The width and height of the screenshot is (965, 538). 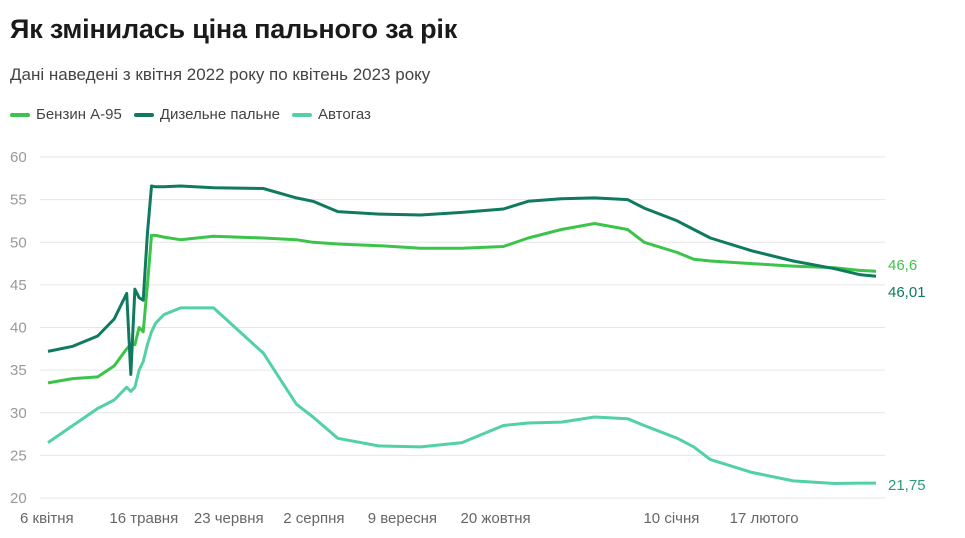 I want to click on y-axis: 20 25 30 35 40 45 50 55 60, so click(x=18, y=328).